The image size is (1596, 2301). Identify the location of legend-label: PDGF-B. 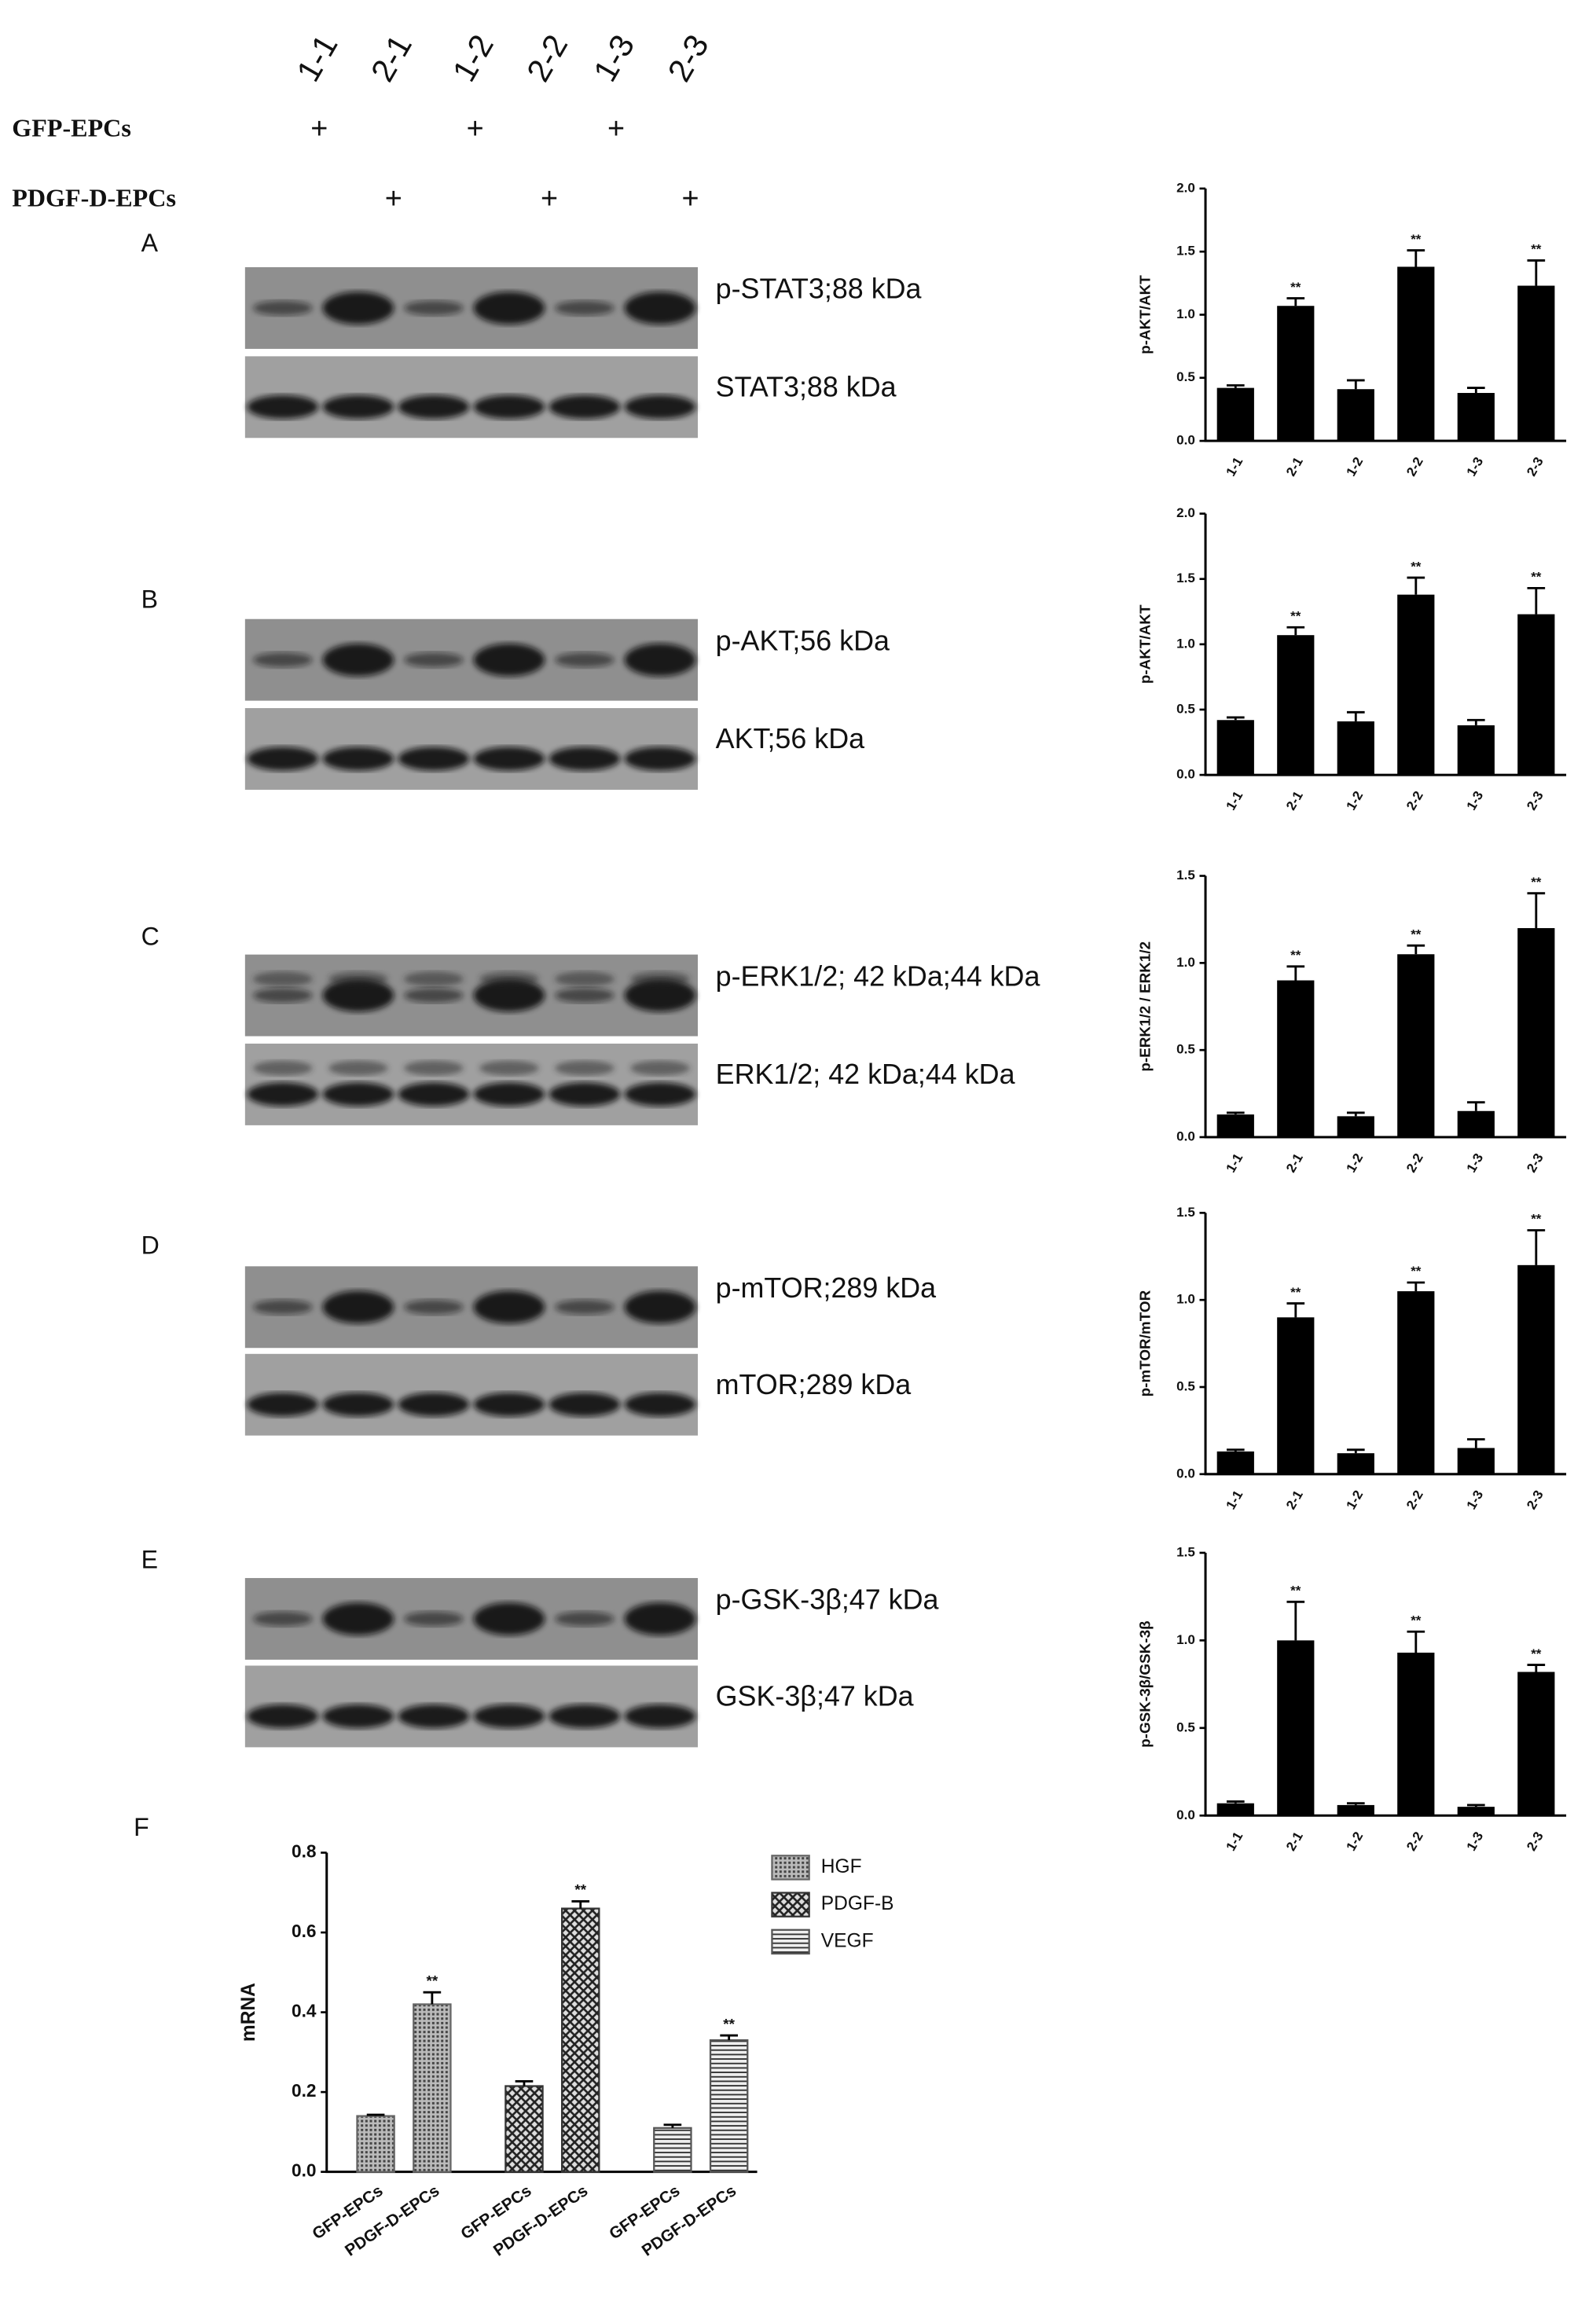
(857, 1904).